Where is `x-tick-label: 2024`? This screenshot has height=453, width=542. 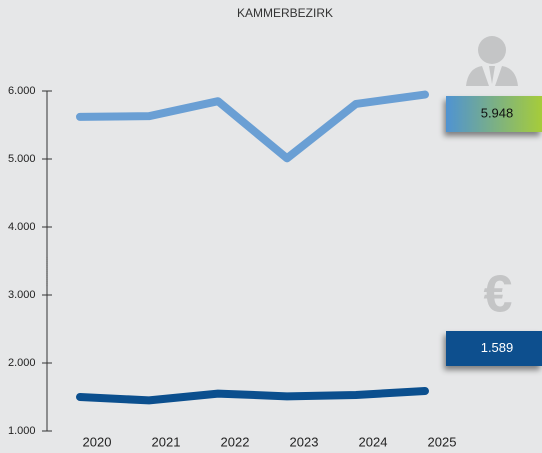
x-tick-label: 2024 is located at coordinates (373, 441).